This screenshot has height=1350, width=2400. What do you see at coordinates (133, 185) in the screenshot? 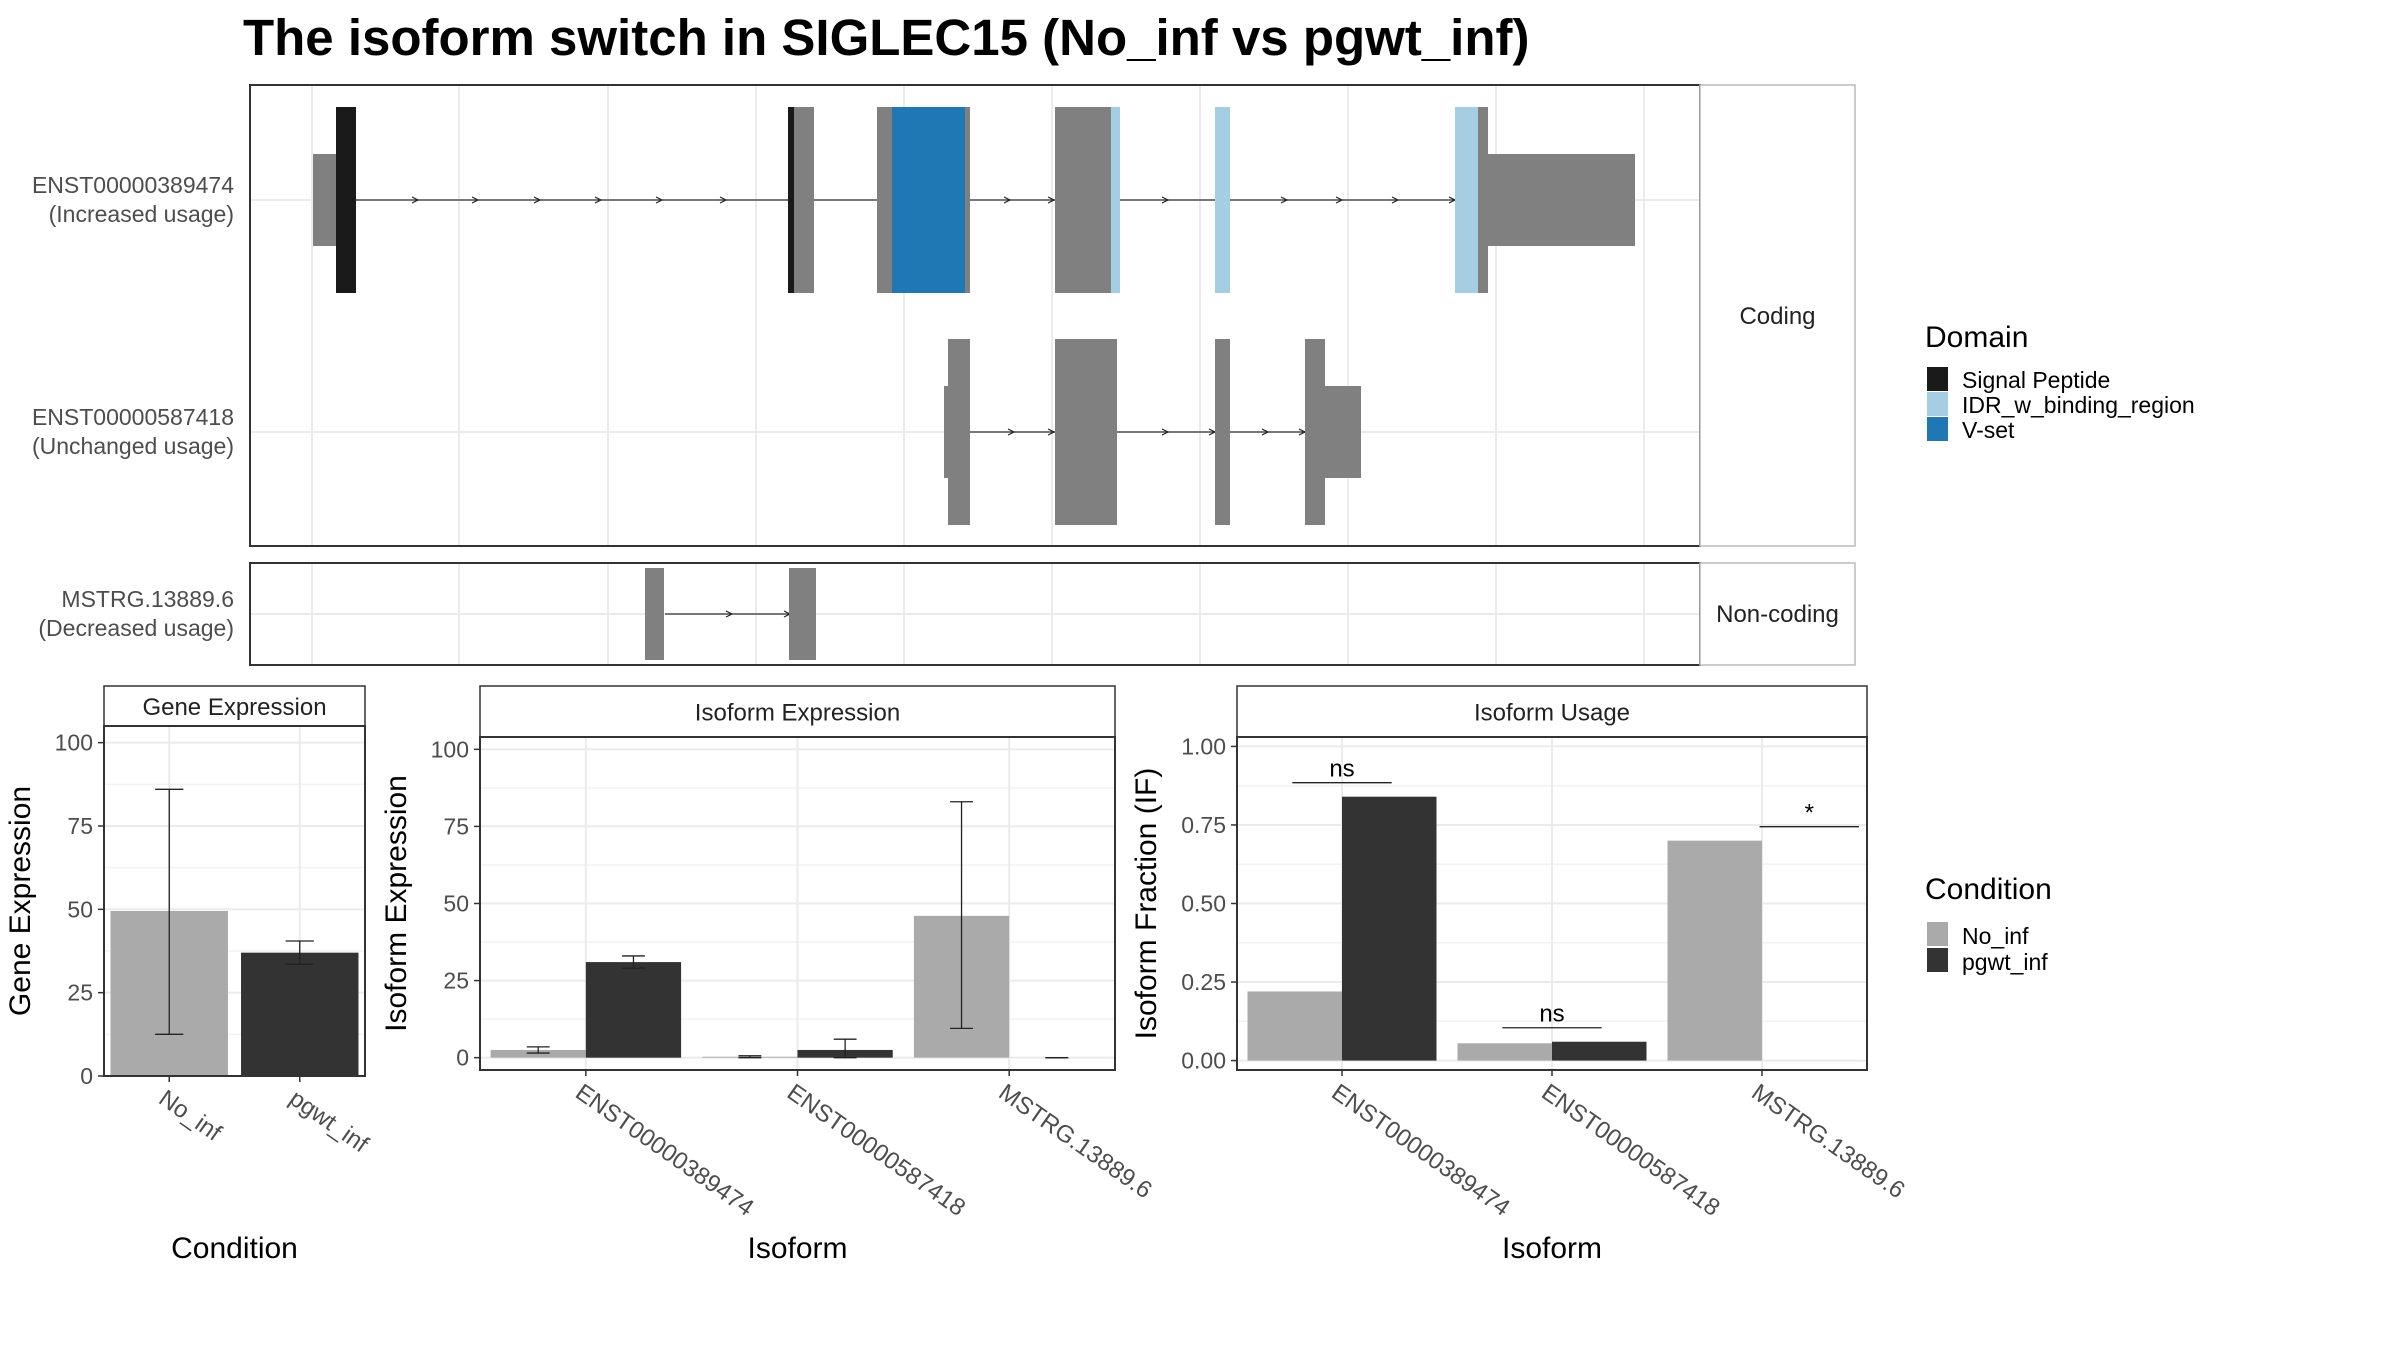
I see `transcript-id-label: ENST00000389474` at bounding box center [133, 185].